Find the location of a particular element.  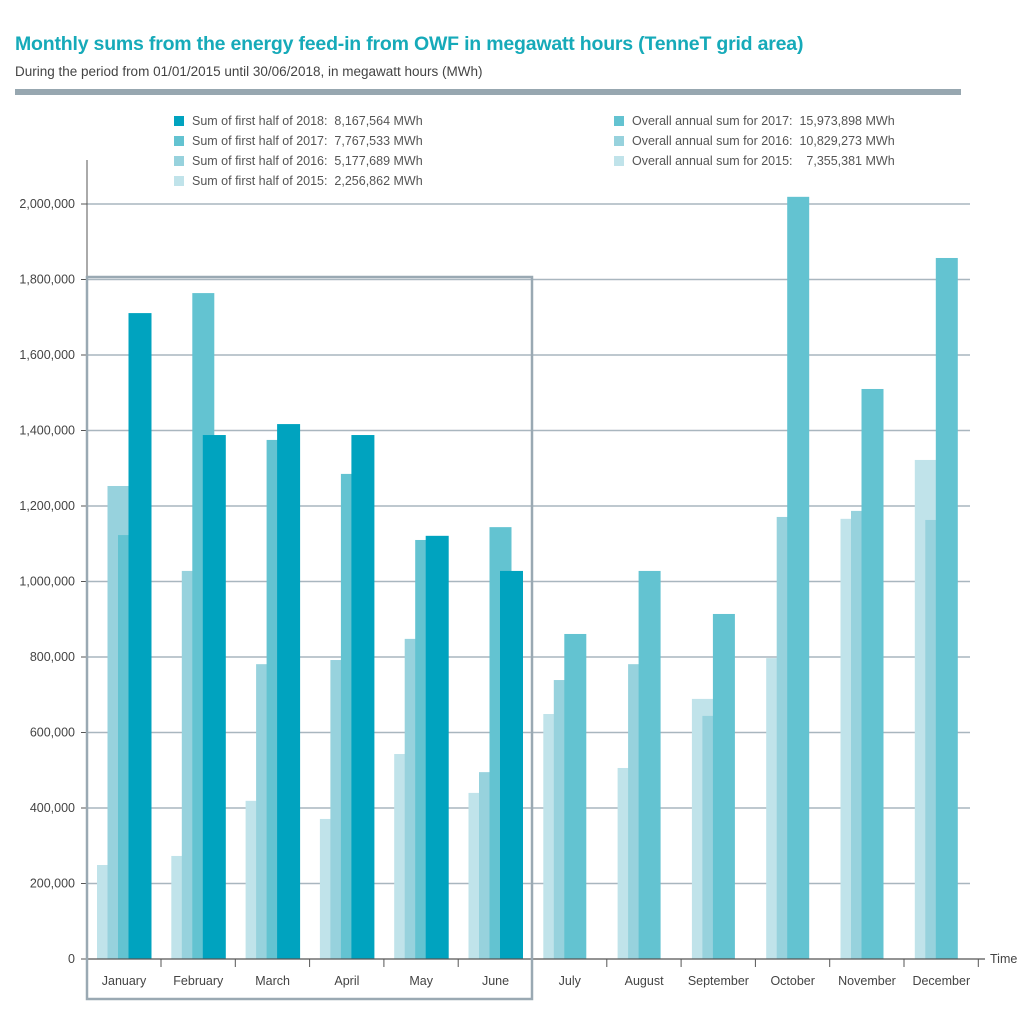

legend-label: Sum of first half of 2015: 2,256,862 MWh is located at coordinates (307, 181).